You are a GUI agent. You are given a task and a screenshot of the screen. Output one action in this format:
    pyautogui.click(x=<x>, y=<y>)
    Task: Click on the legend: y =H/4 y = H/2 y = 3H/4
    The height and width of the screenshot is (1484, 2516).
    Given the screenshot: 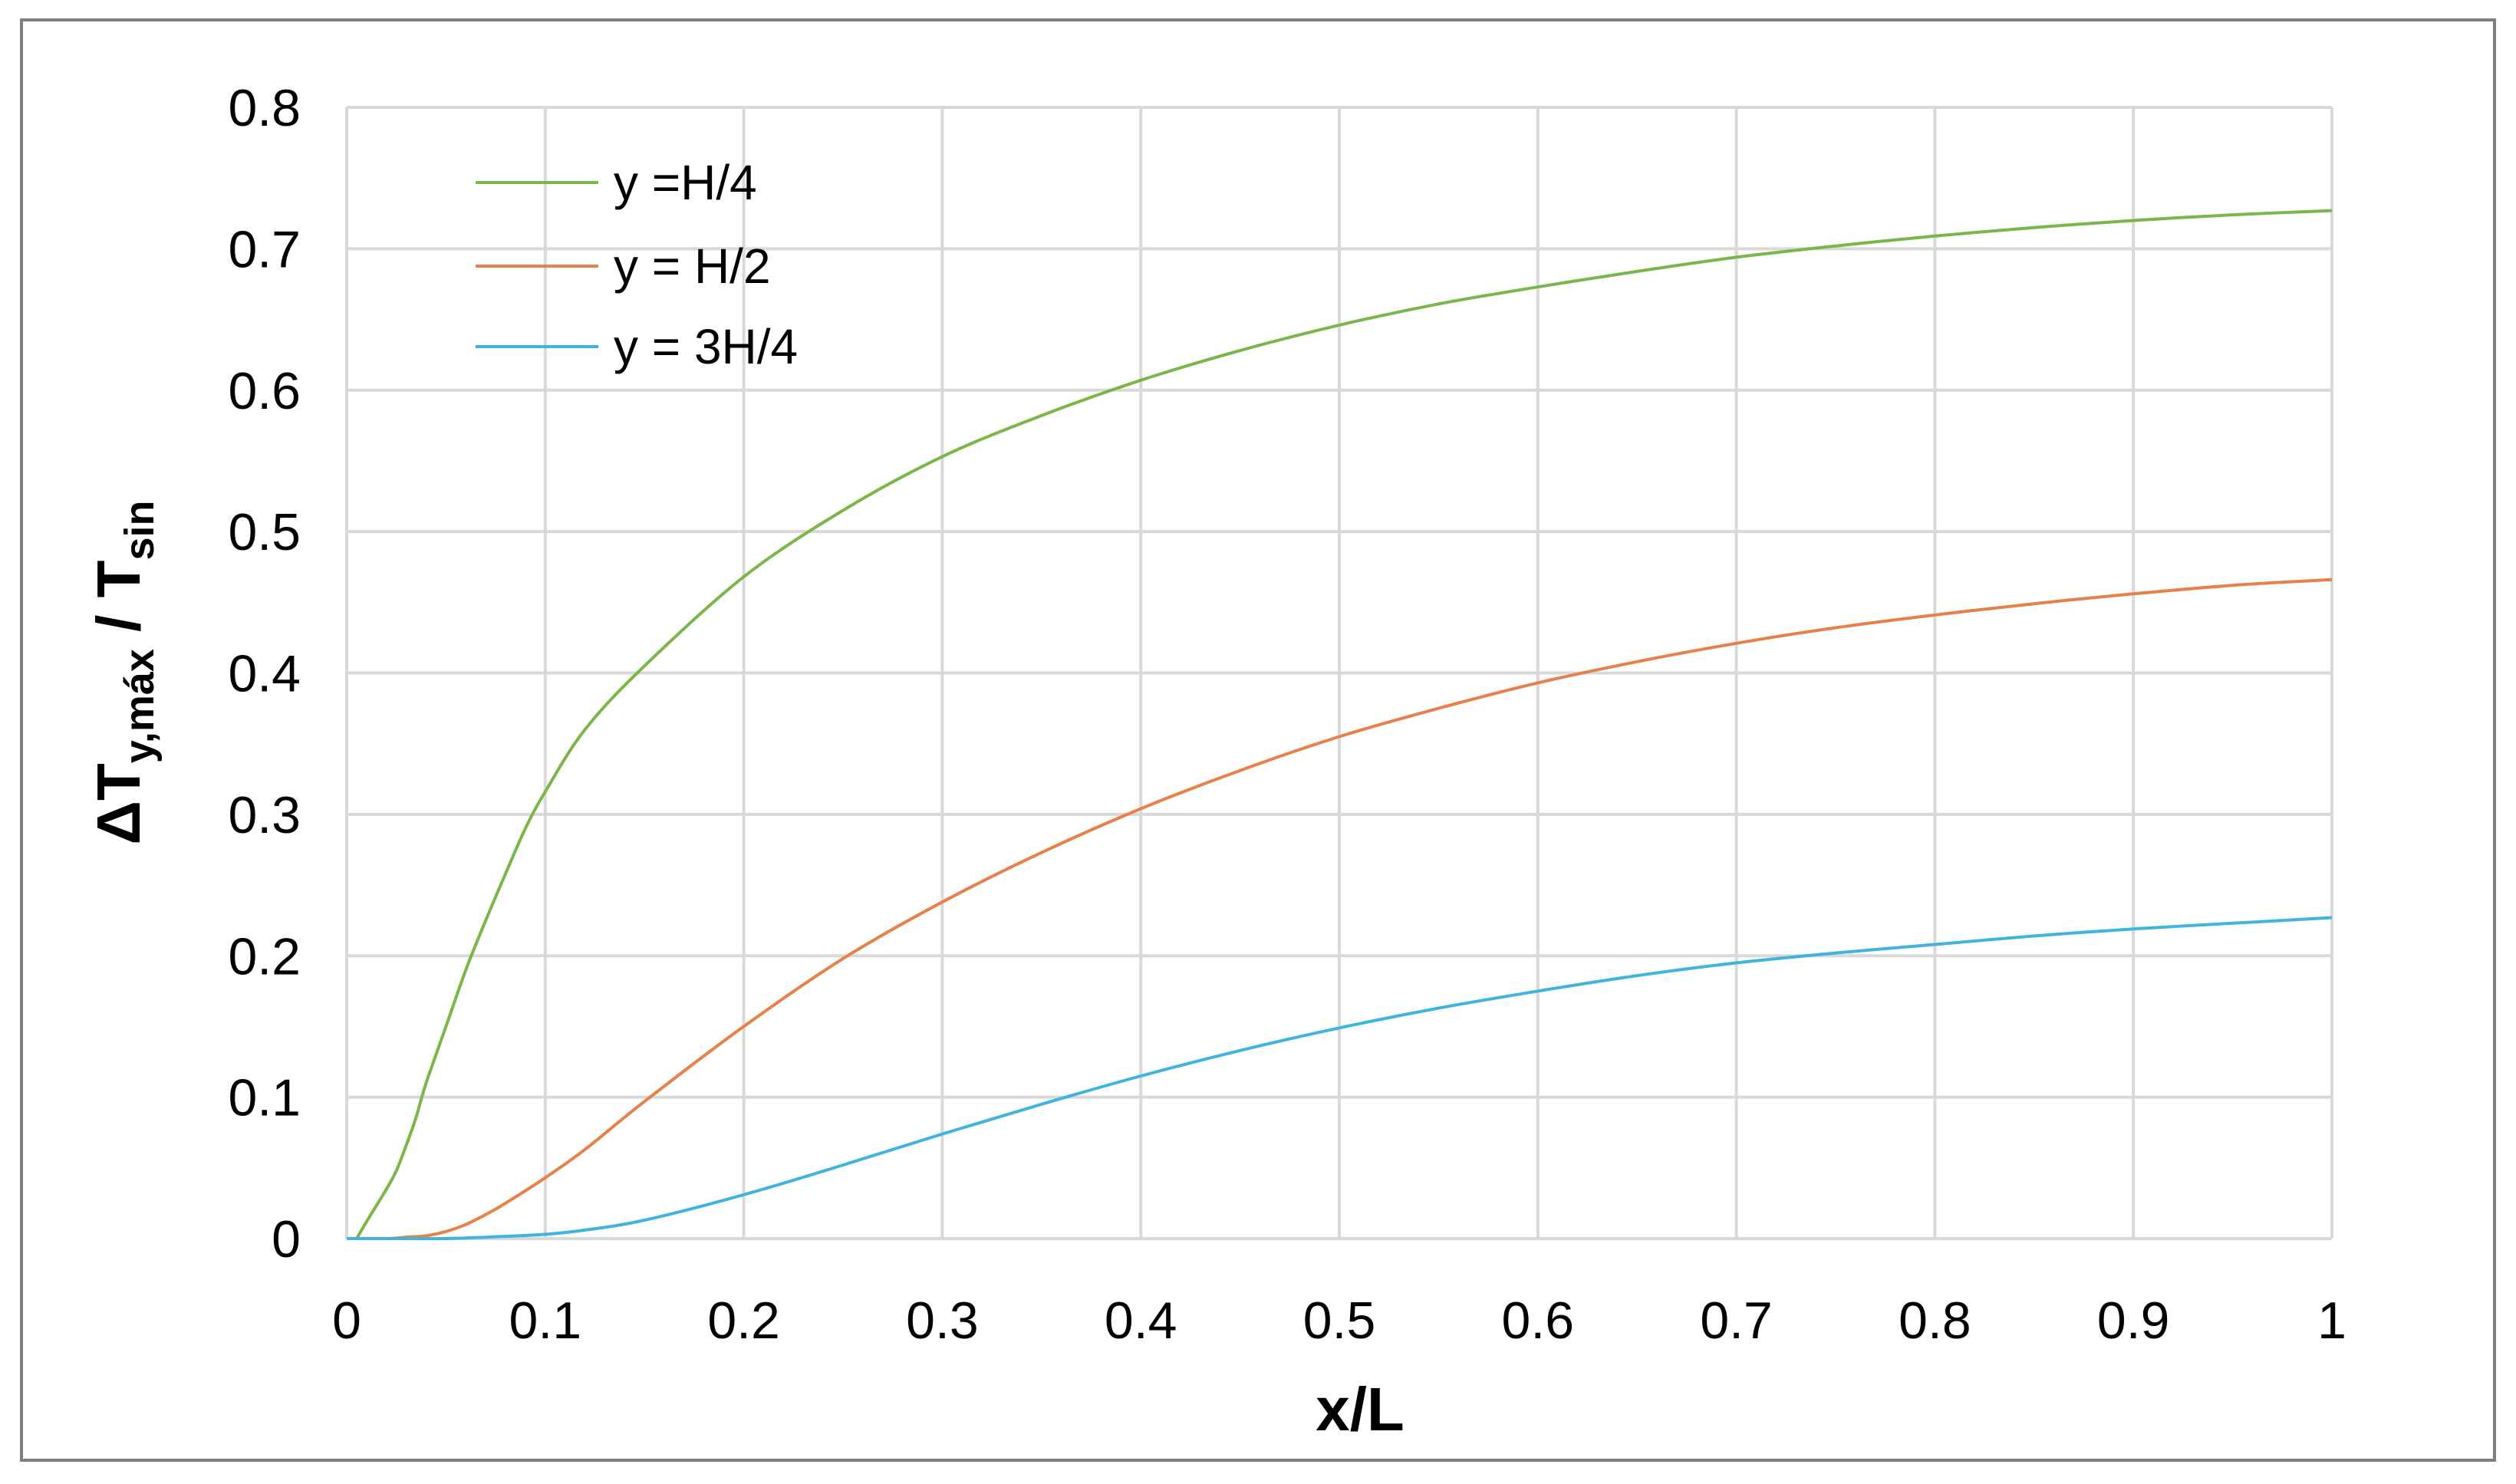 What is the action you would take?
    pyautogui.click(x=637, y=264)
    